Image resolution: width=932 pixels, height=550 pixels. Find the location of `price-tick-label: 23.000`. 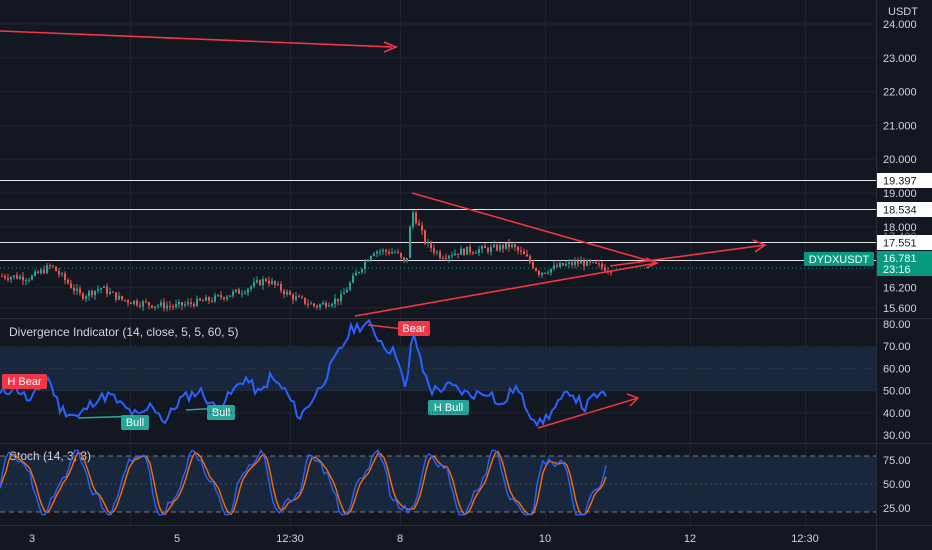

price-tick-label: 23.000 is located at coordinates (900, 59).